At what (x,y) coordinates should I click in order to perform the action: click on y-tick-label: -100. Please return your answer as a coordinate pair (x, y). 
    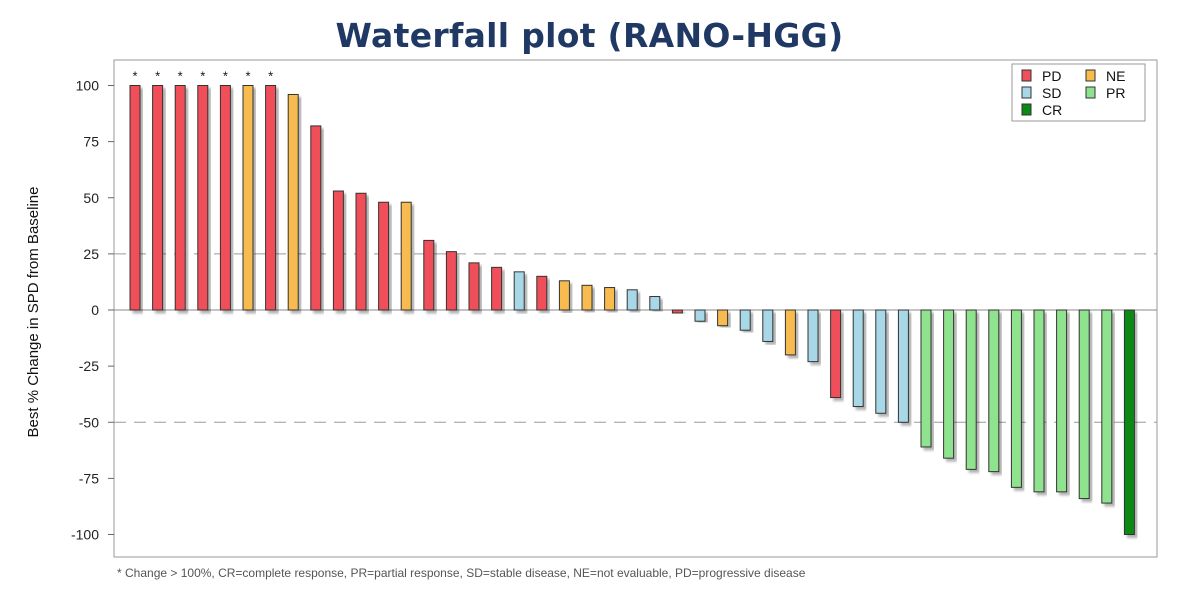
    Looking at the image, I should click on (85, 535).